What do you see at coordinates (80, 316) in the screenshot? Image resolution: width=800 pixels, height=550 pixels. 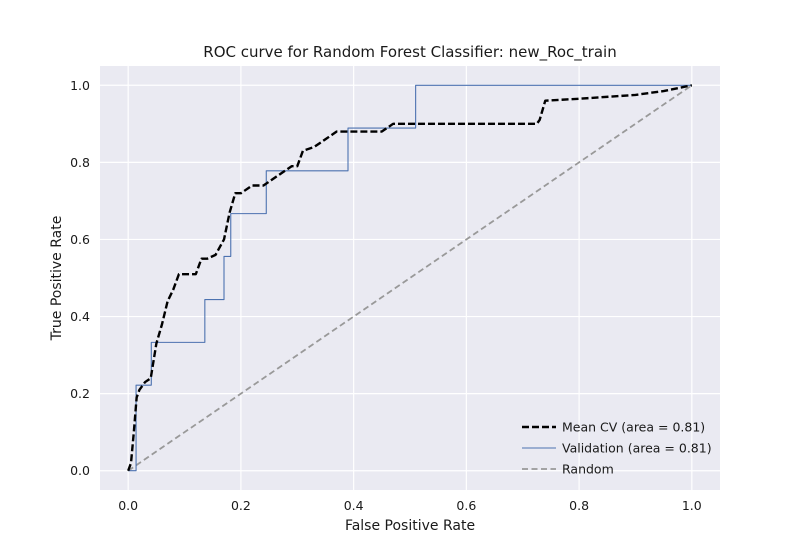 I see `y-tick-label: 0.4` at bounding box center [80, 316].